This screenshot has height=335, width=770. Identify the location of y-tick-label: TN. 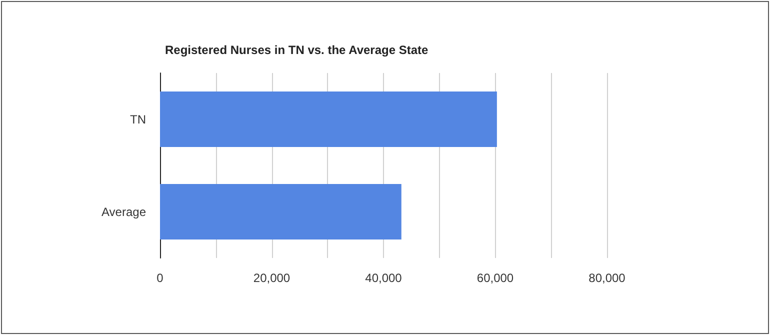
(138, 119).